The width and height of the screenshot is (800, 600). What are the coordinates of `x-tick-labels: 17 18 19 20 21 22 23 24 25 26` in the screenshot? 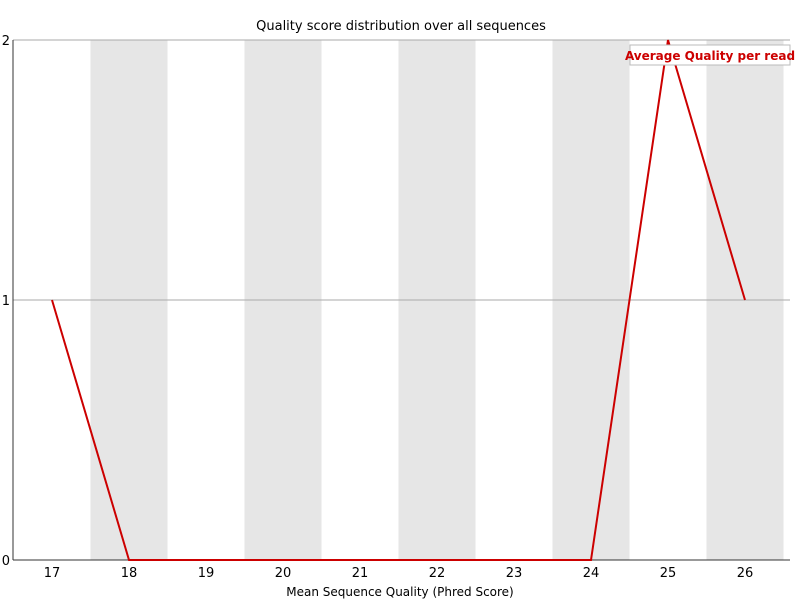 It's located at (399, 573).